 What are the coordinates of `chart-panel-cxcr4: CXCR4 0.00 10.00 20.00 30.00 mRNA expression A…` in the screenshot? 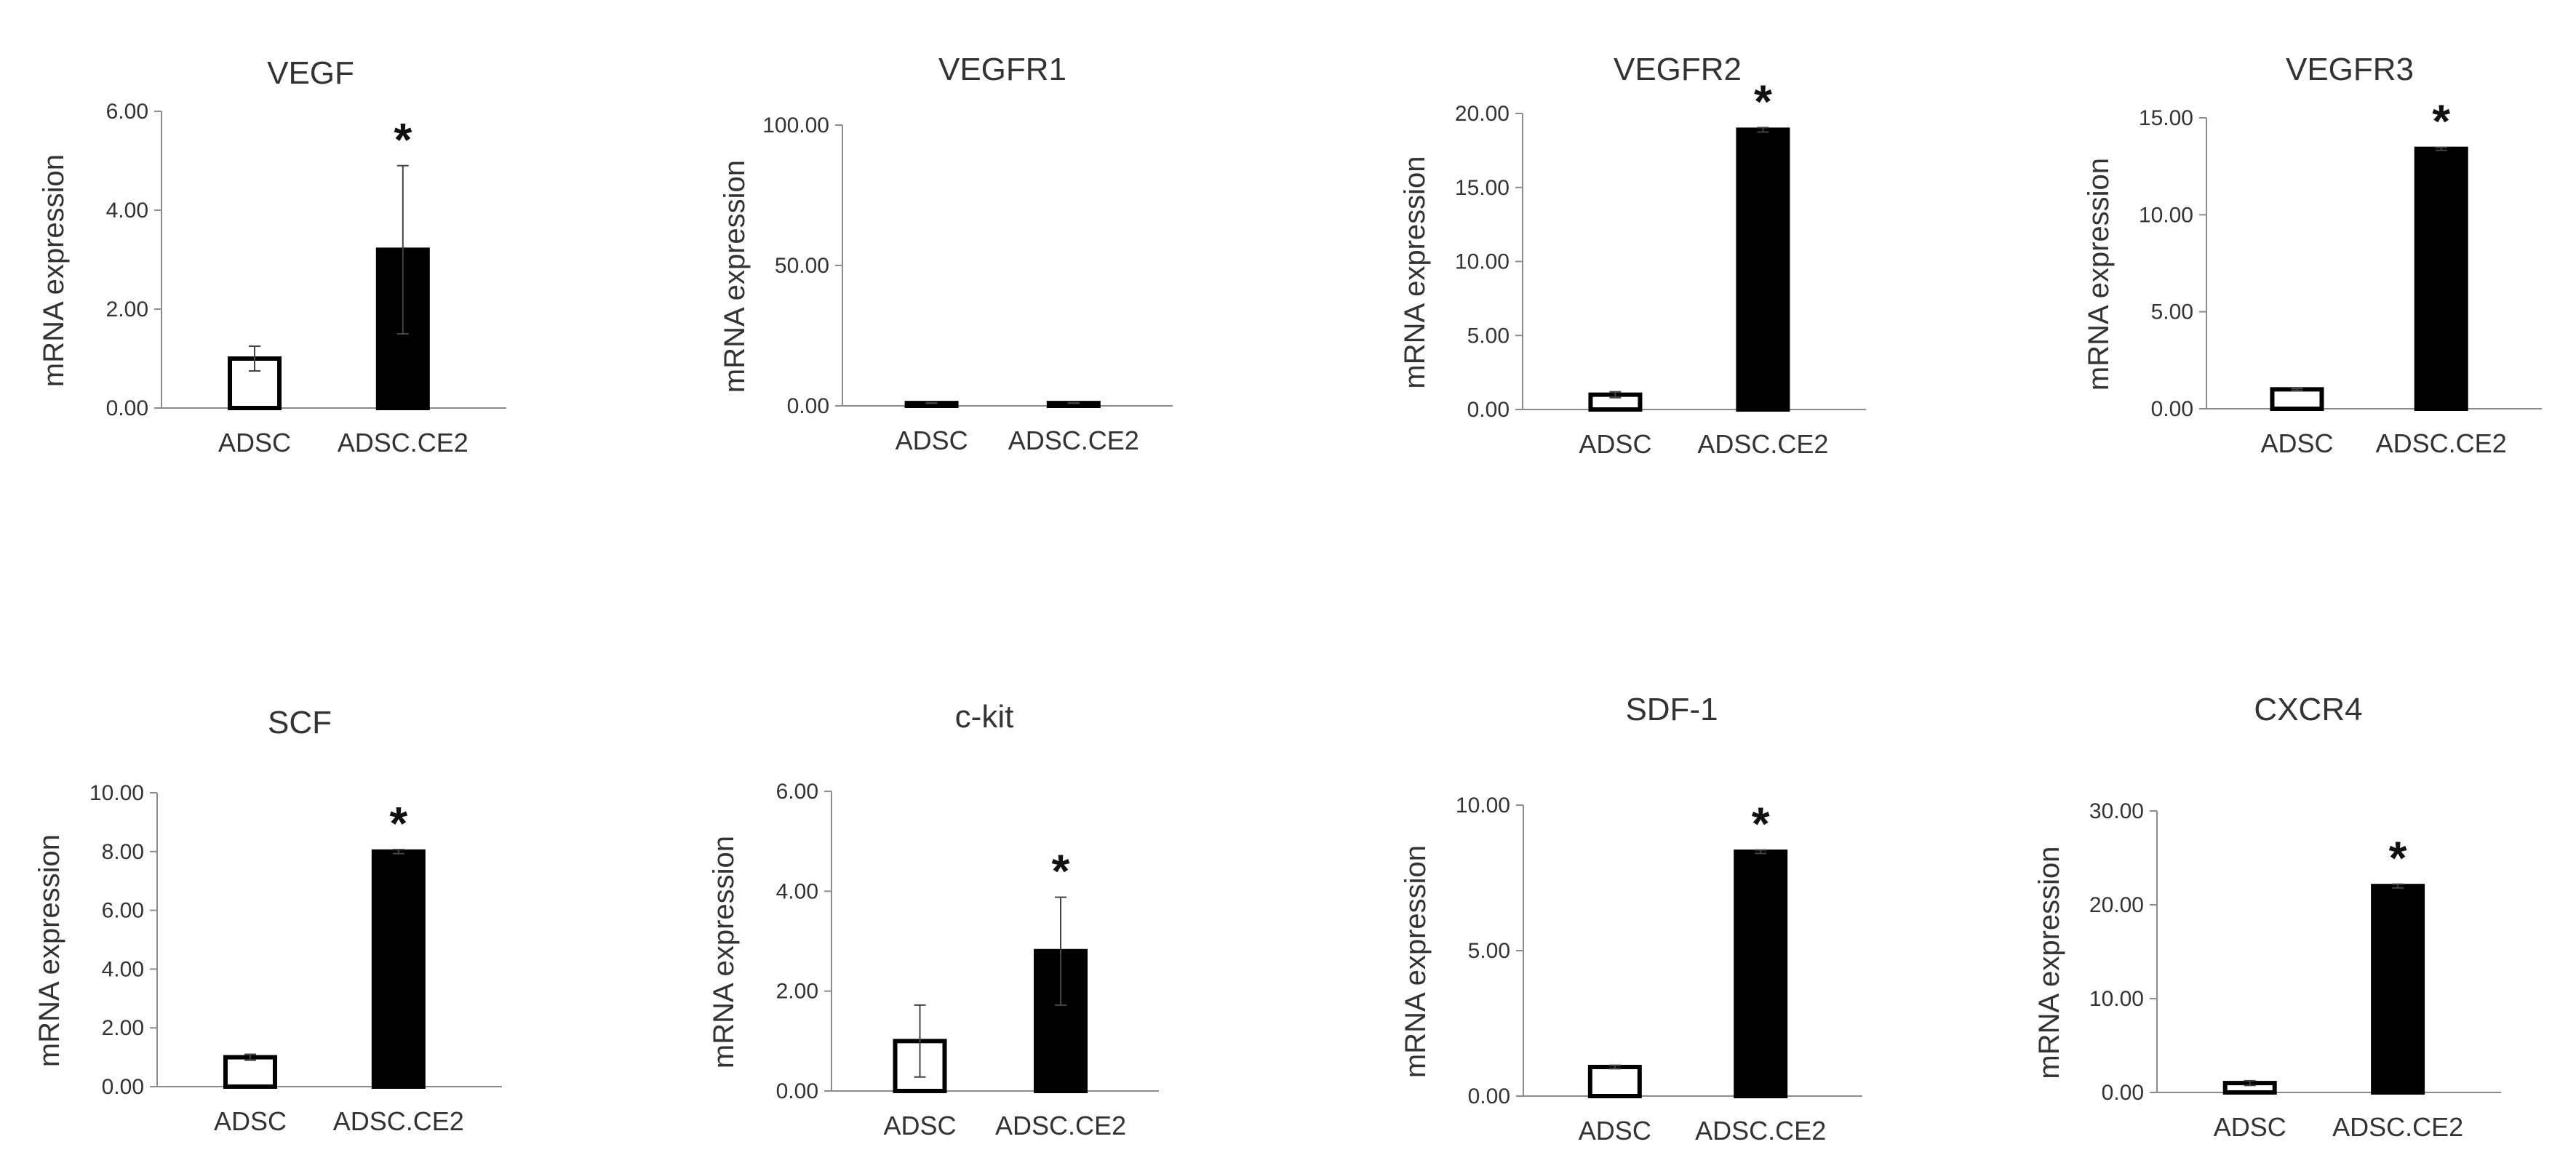 It's located at (2267, 917).